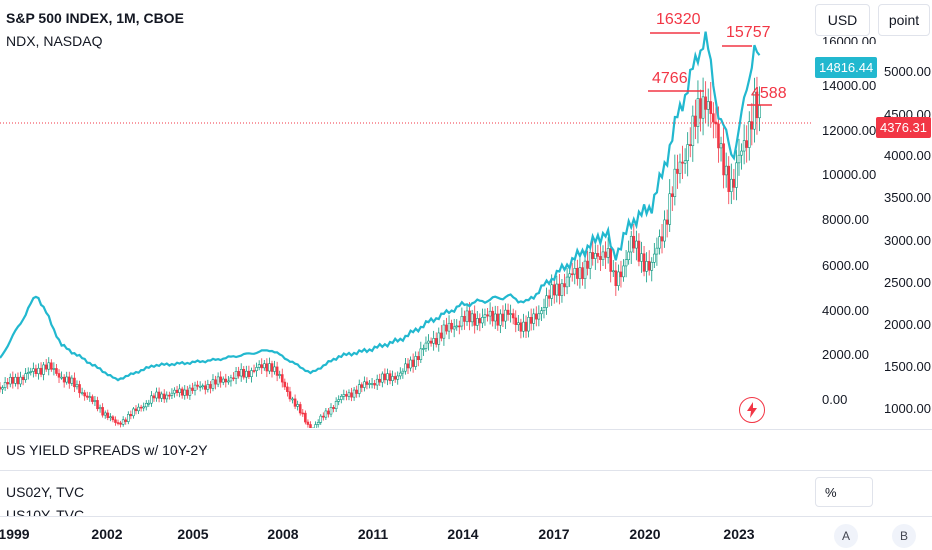 The width and height of the screenshot is (932, 550). I want to click on annotation-spx-peak: 4766, so click(670, 78).